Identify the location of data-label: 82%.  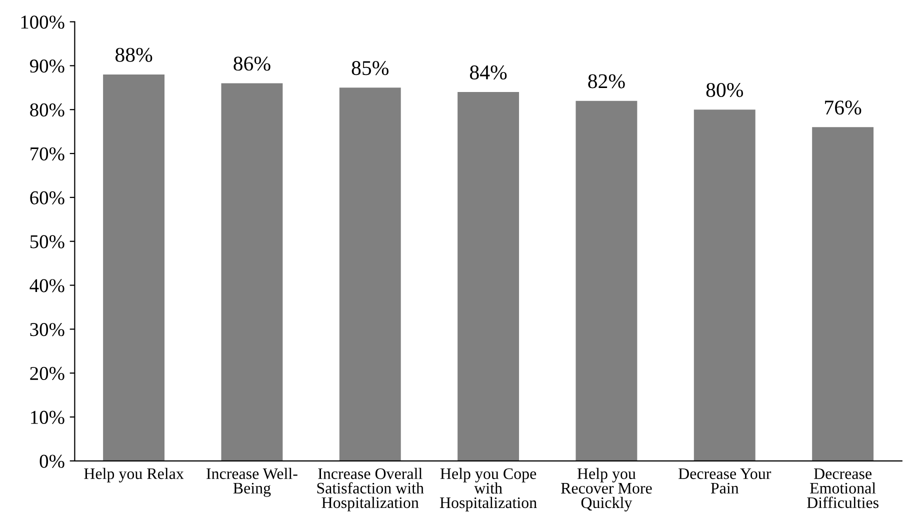
(606, 81).